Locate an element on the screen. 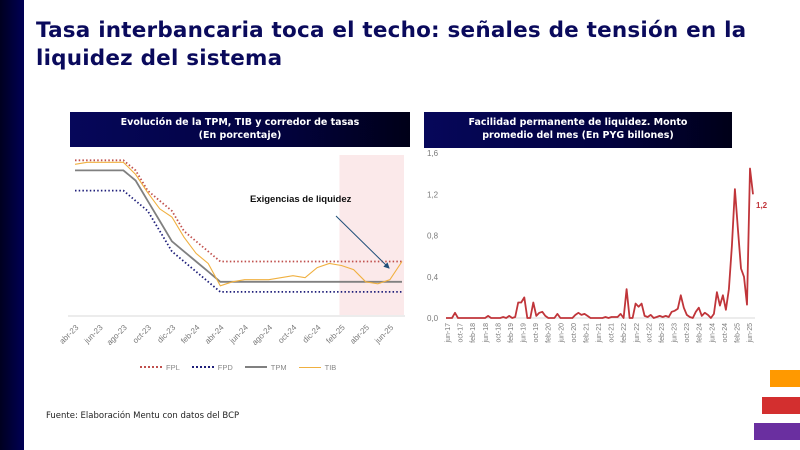 The width and height of the screenshot is (800, 450). chart1-legend: FPL FPD TPM TIB is located at coordinates (238, 367).